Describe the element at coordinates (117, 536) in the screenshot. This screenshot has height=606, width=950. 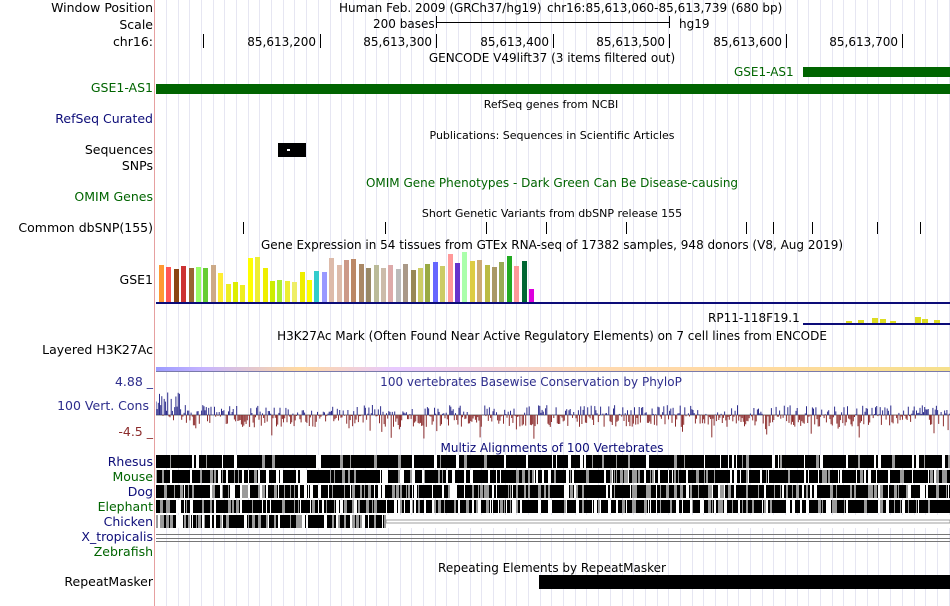
I see `multiz-species-x-tropicalis: X_tropicalis` at that location.